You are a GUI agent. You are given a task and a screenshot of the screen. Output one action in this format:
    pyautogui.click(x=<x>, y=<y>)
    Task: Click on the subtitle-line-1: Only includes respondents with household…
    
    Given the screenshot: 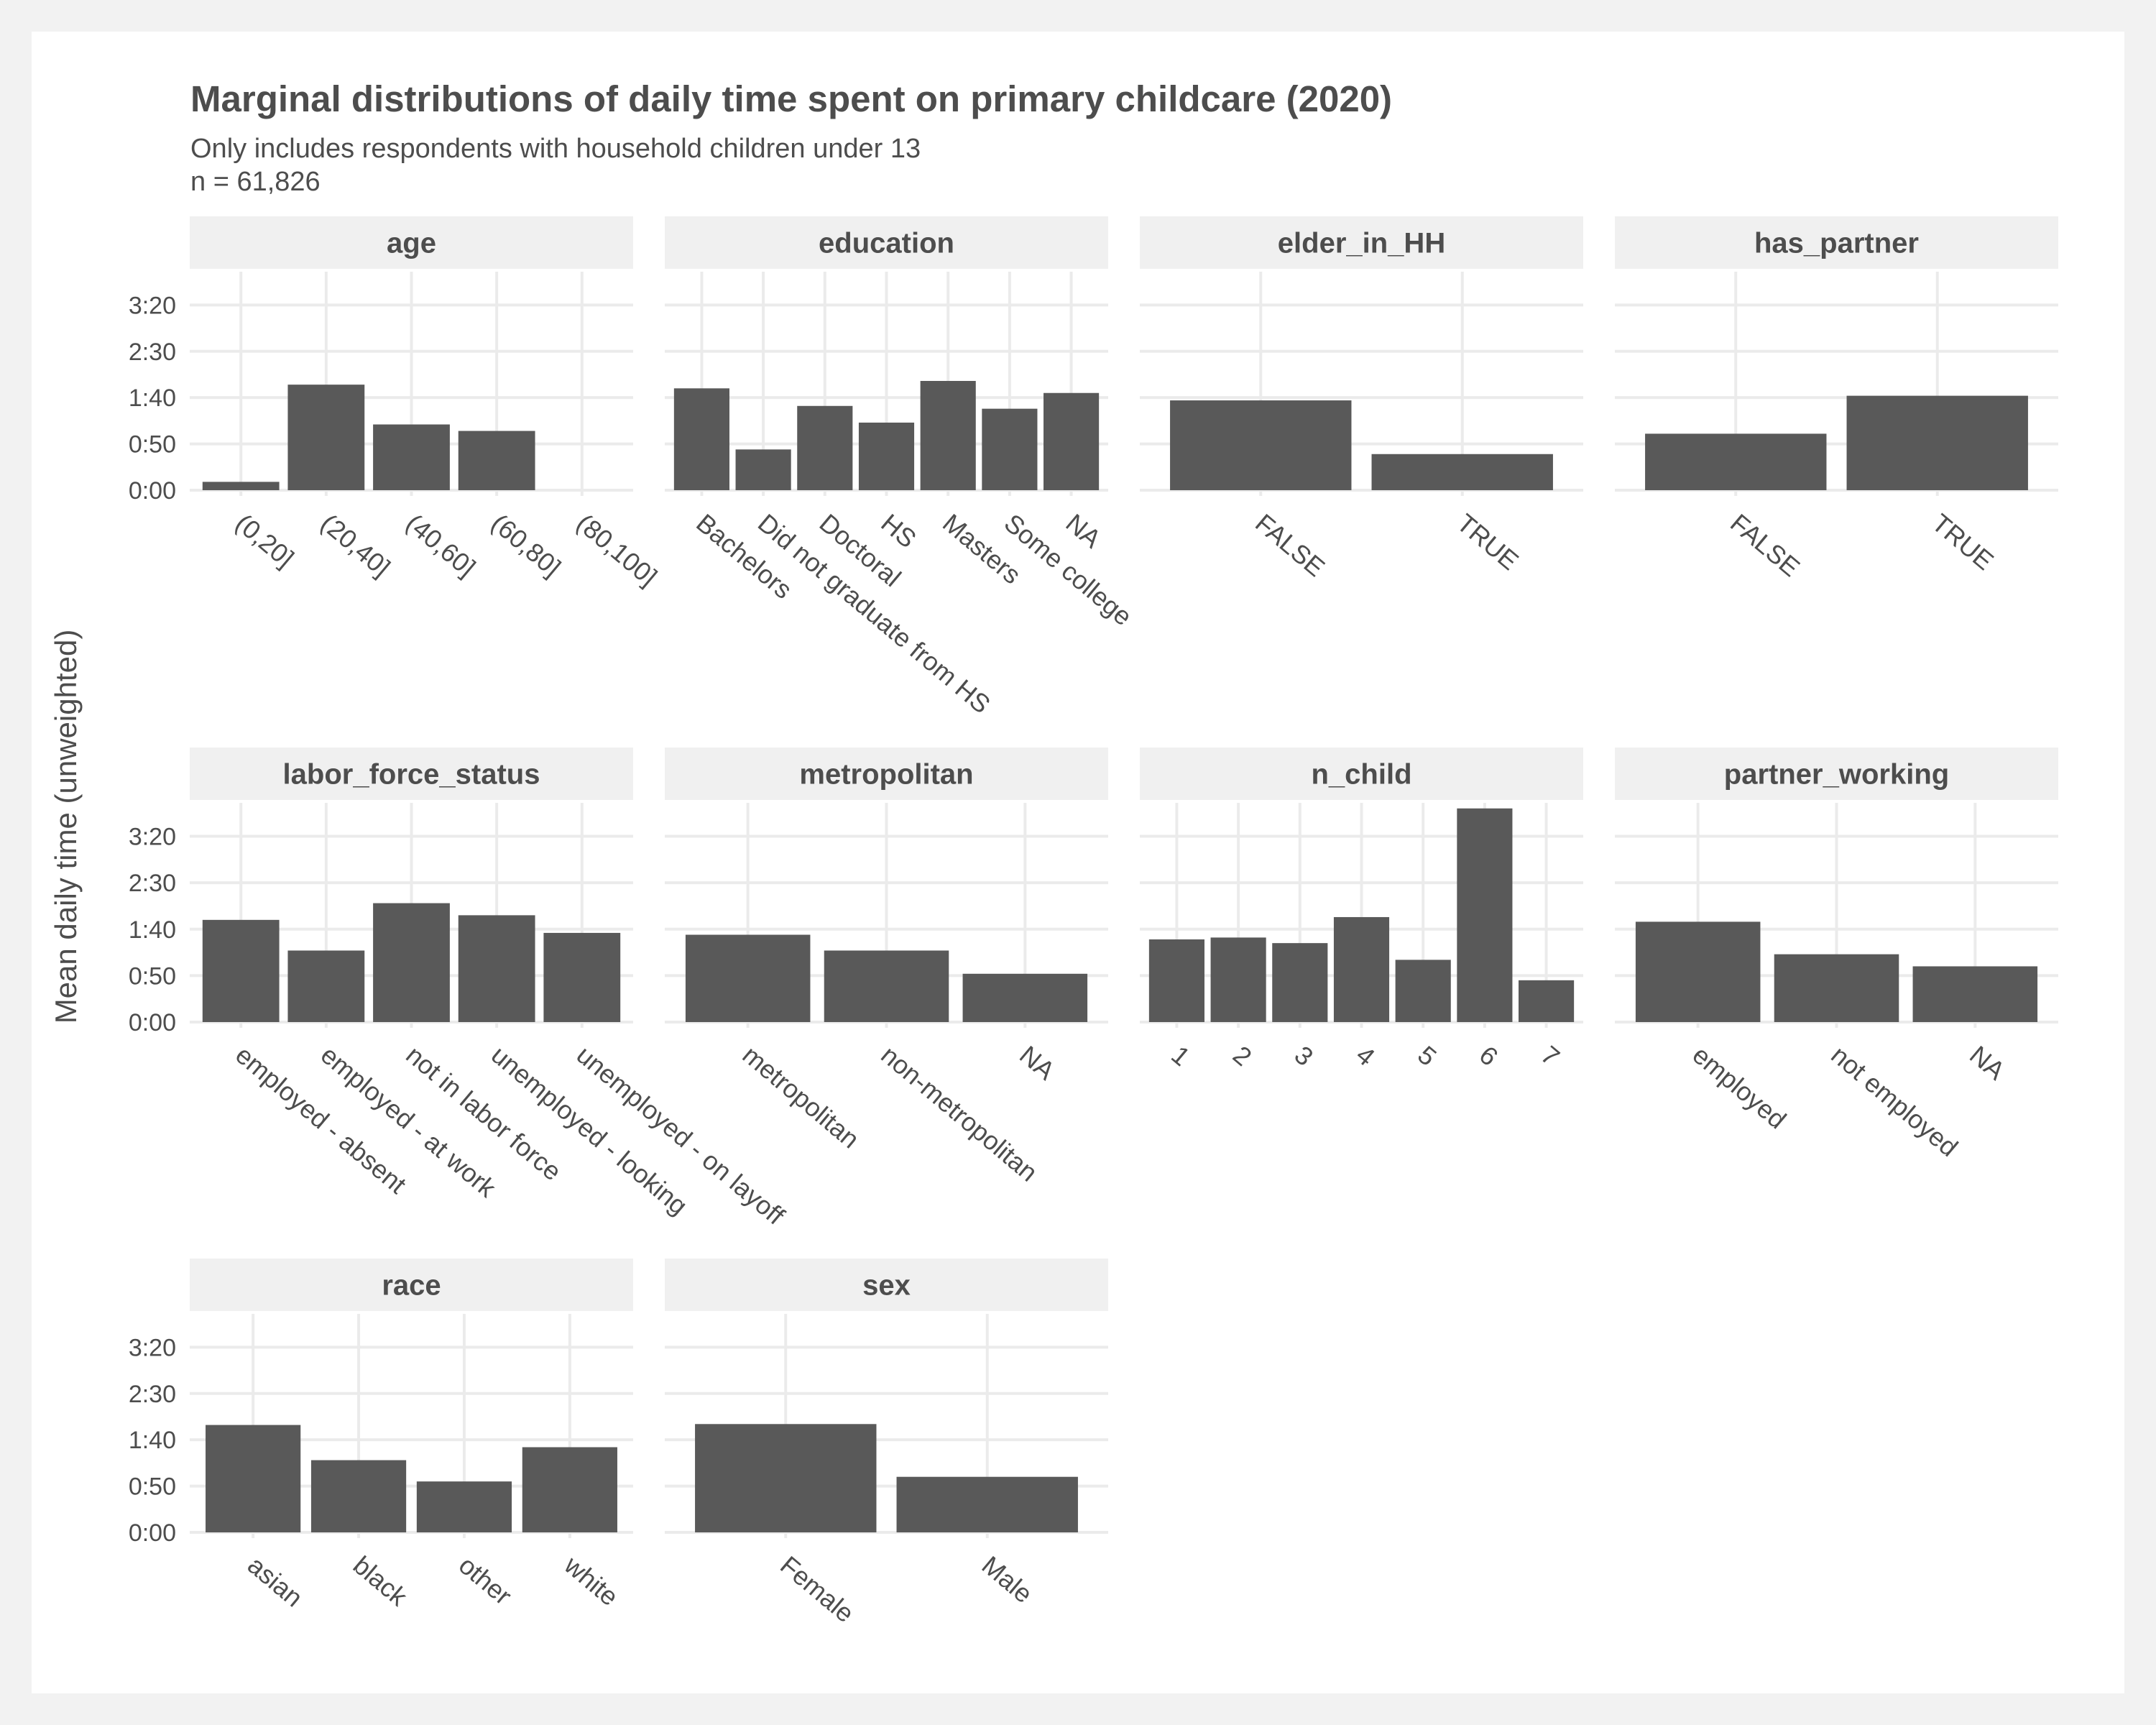 What is the action you would take?
    pyautogui.click(x=555, y=149)
    